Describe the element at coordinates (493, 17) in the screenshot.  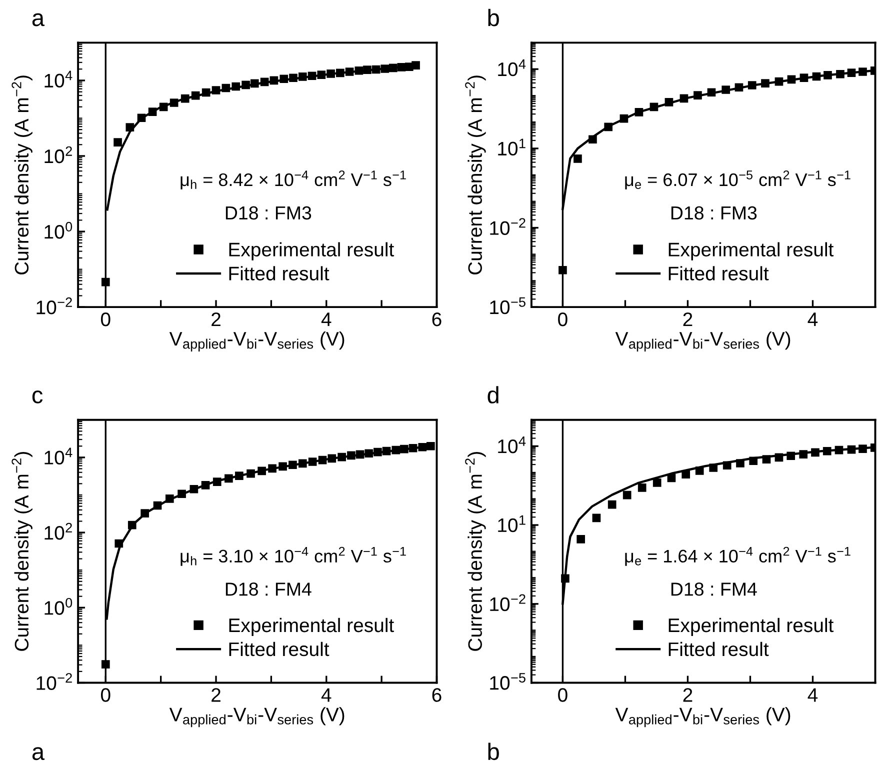
I see `chart-title: b` at that location.